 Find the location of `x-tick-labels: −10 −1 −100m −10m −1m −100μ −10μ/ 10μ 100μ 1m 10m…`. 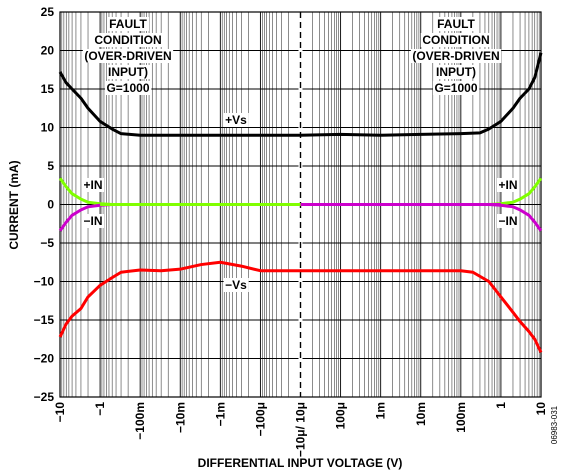

x-tick-labels: −10 −1 −100m −10m −1m −100μ −10μ/ 10μ 100μ 1m 10m… is located at coordinates (300, 429).